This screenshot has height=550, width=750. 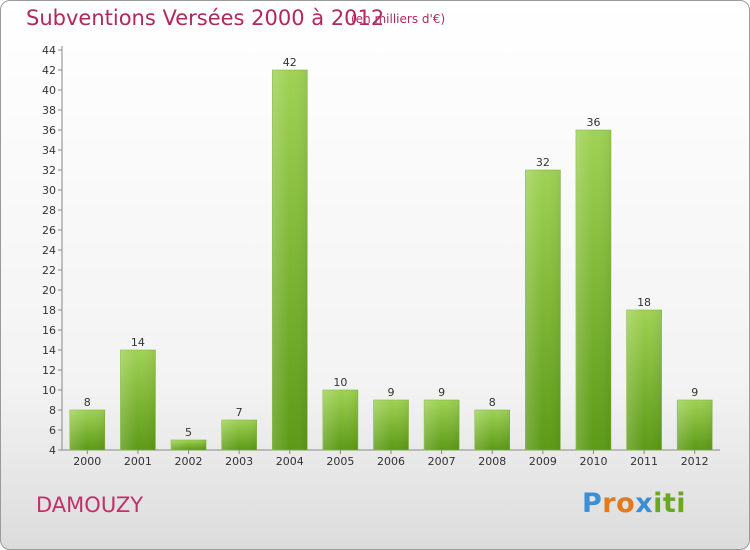 I want to click on y-tick-label: 18, so click(x=49, y=310).